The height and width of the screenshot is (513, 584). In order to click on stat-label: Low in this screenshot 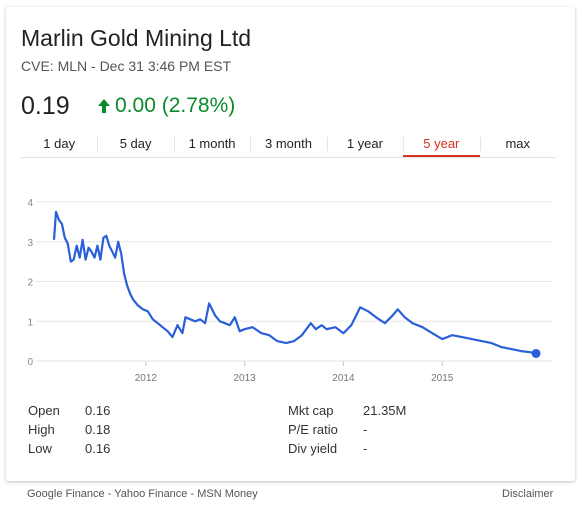, I will do `click(40, 448)`.